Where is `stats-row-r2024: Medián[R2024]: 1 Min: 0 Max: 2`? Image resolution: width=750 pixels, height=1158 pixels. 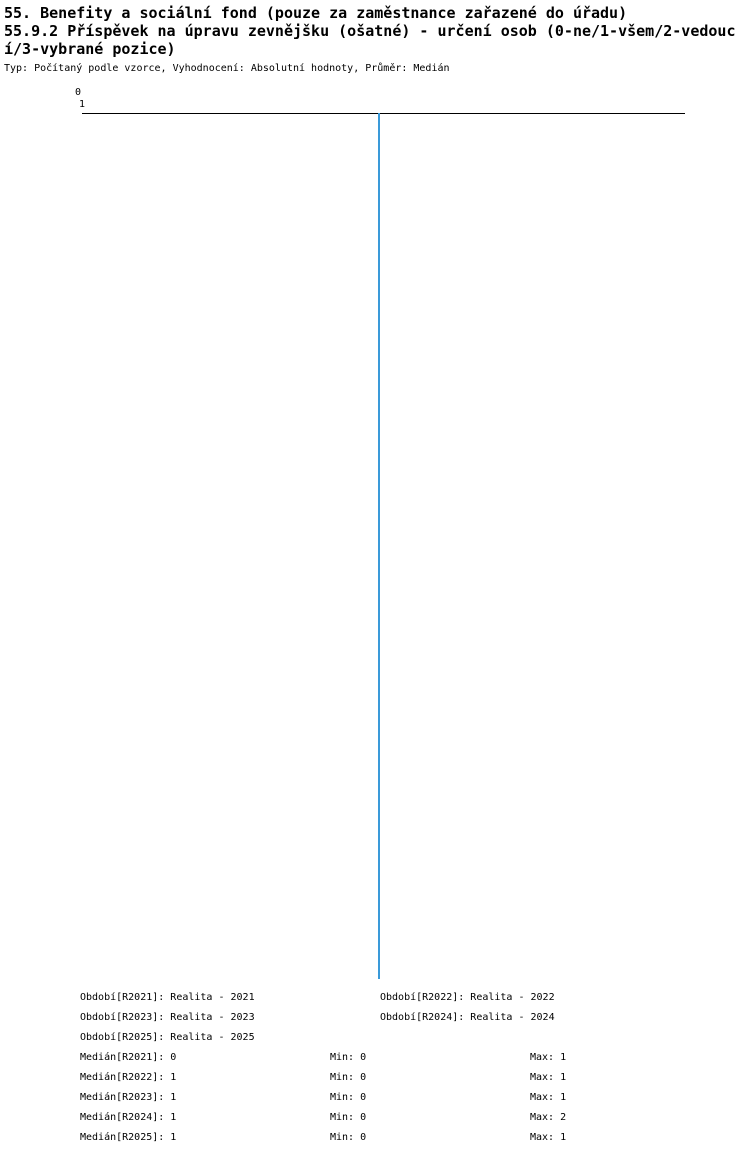 stats-row-r2024: Medián[R2024]: 1 Min: 0 Max: 2 is located at coordinates (375, 1119).